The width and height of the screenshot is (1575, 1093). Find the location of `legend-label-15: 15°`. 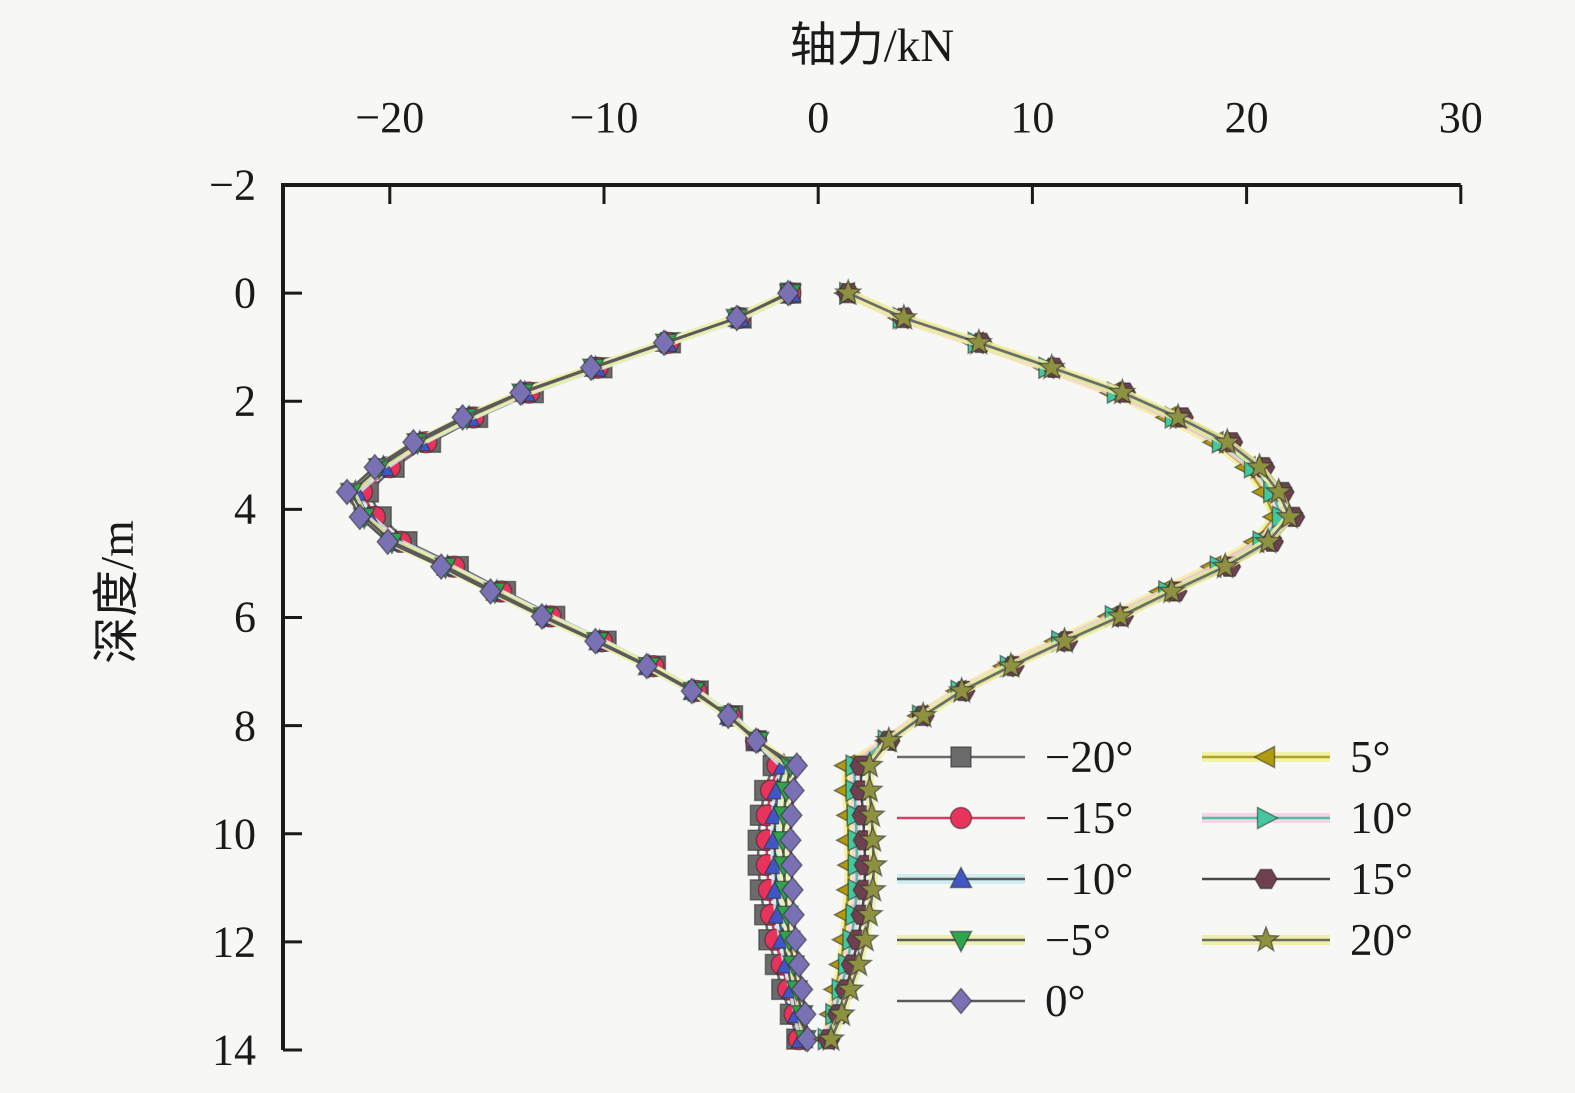

legend-label-15: 15° is located at coordinates (1381, 879).